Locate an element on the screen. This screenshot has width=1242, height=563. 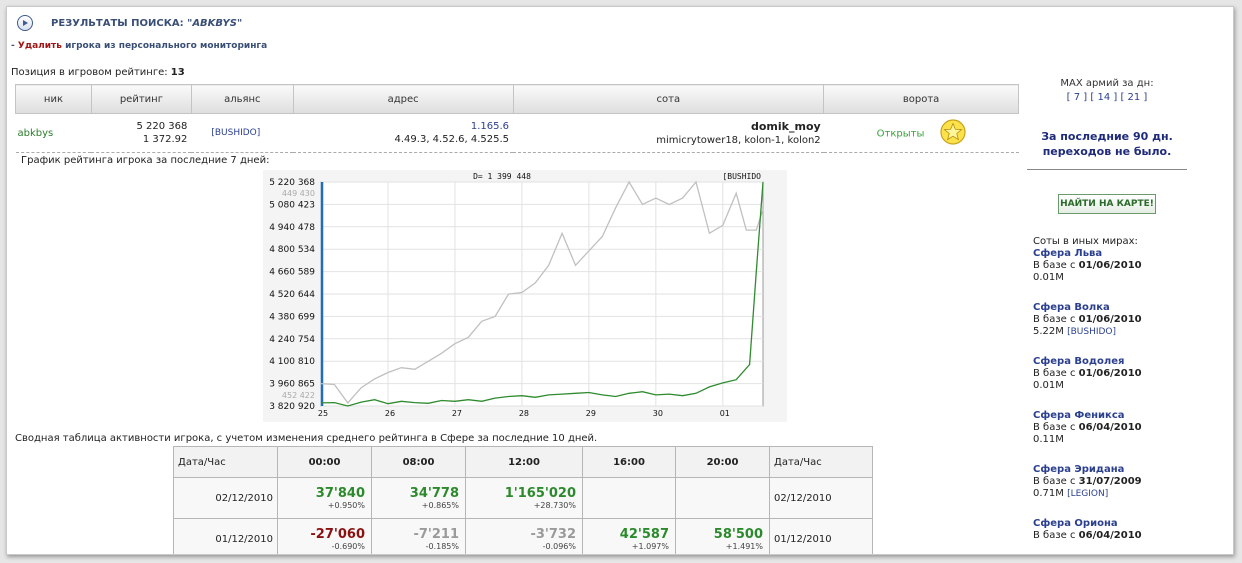
act-header-hour: 08:00 is located at coordinates (418, 462).